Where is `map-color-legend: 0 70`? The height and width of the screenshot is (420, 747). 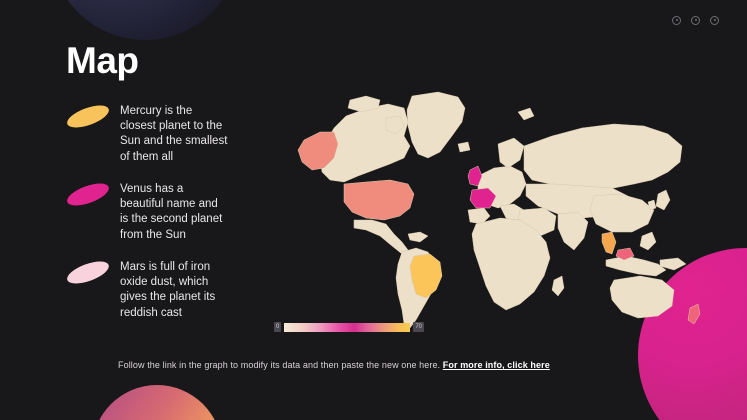 map-color-legend: 0 70 is located at coordinates (349, 327).